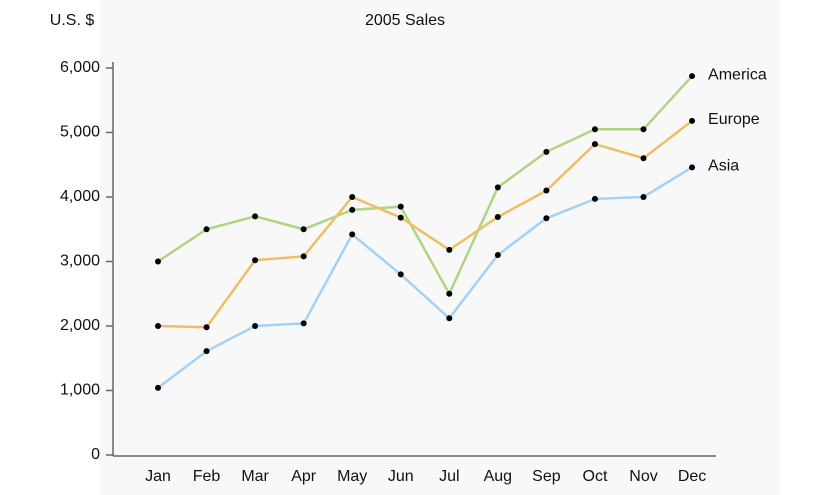 The height and width of the screenshot is (495, 816). What do you see at coordinates (405, 20) in the screenshot?
I see `chart-title: 2005 Sales` at bounding box center [405, 20].